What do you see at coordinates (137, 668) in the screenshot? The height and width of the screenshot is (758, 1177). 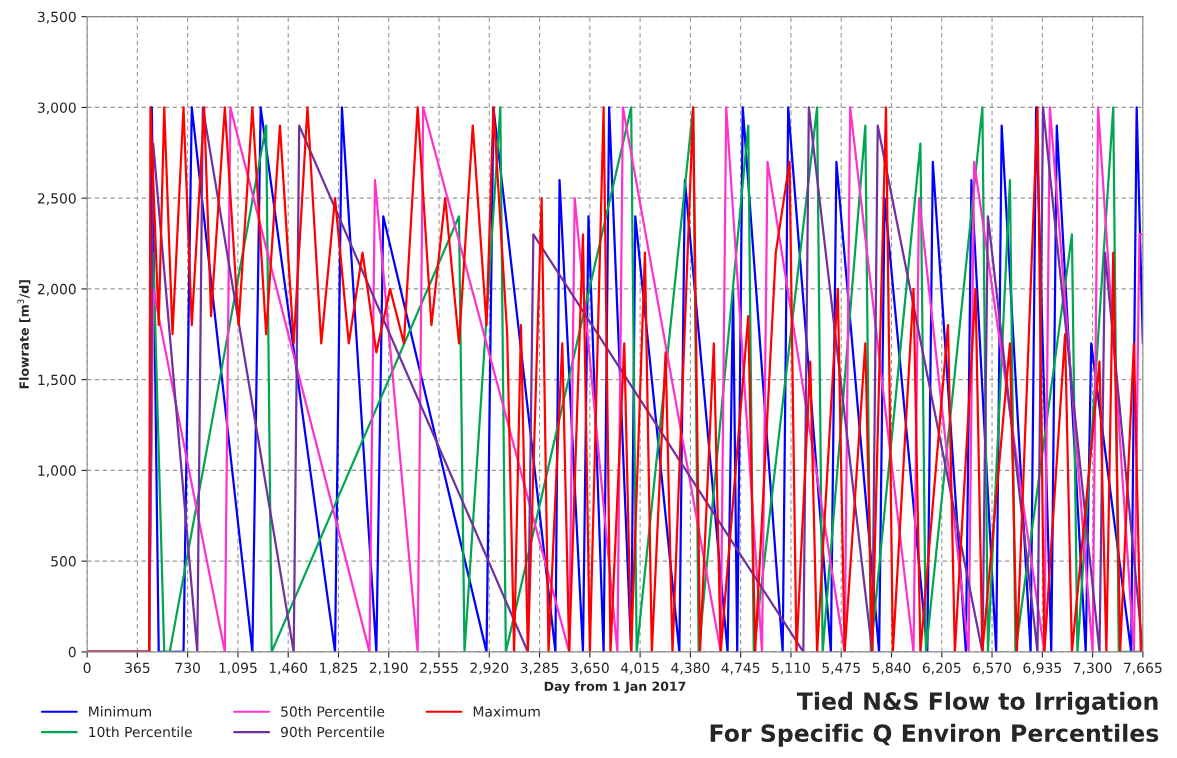 I see `x-tick-label: 365` at bounding box center [137, 668].